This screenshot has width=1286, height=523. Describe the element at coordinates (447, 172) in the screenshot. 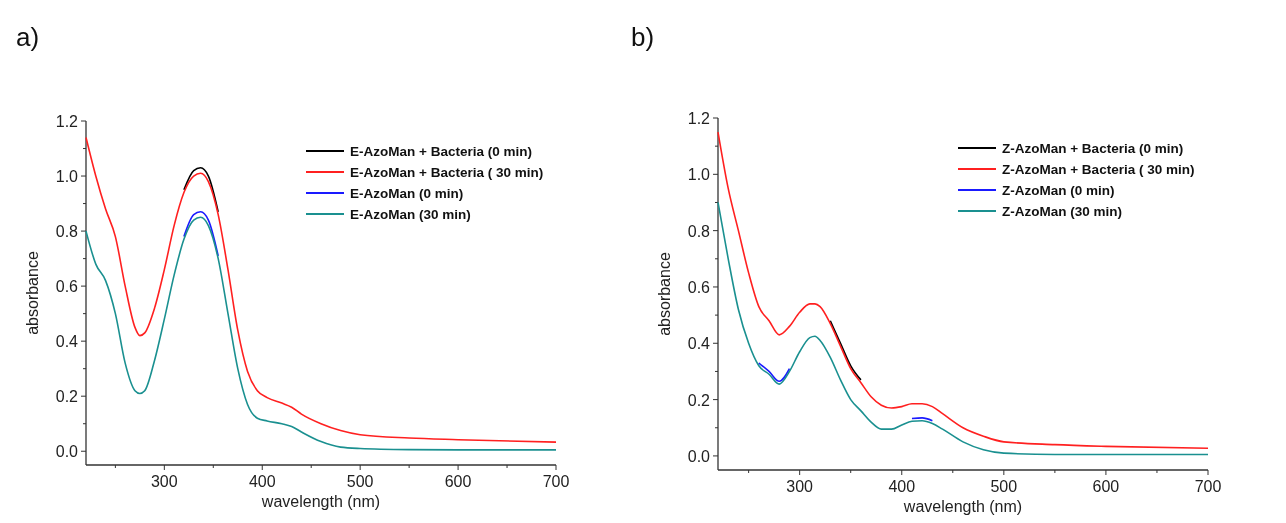

I see `legend-label: E-AzoMan + Bacteria ( 30 min)` at that location.